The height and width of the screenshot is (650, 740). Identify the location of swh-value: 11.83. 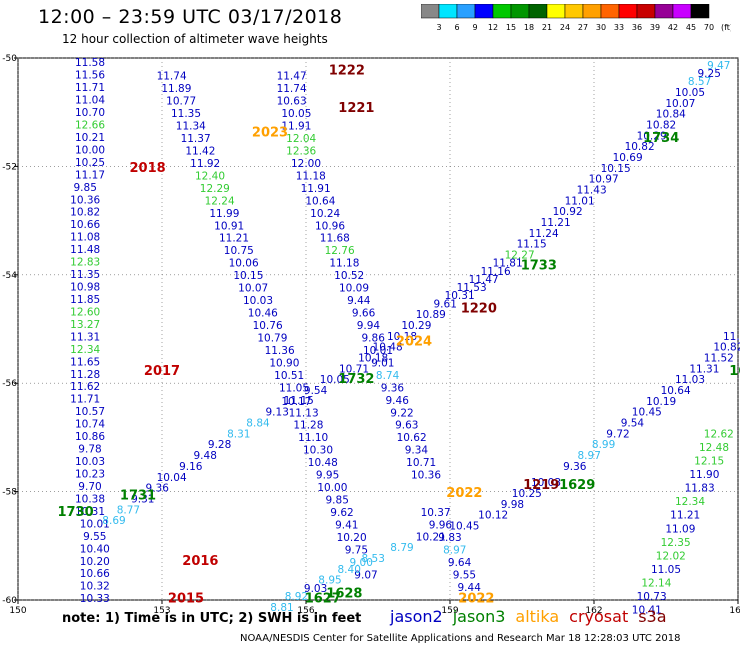
(700, 489).